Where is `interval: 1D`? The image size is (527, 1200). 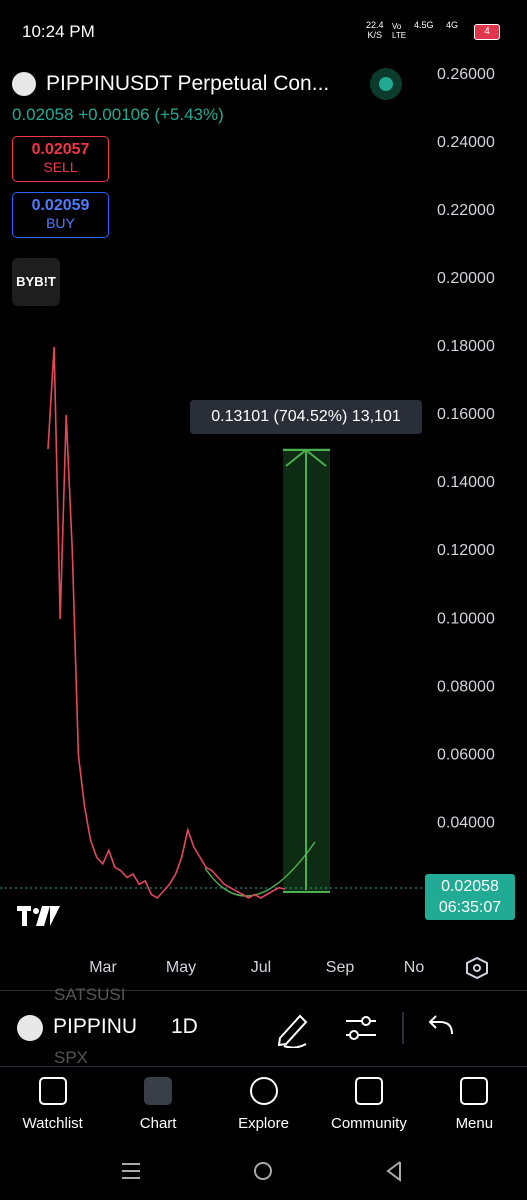
interval: 1D is located at coordinates (184, 1026).